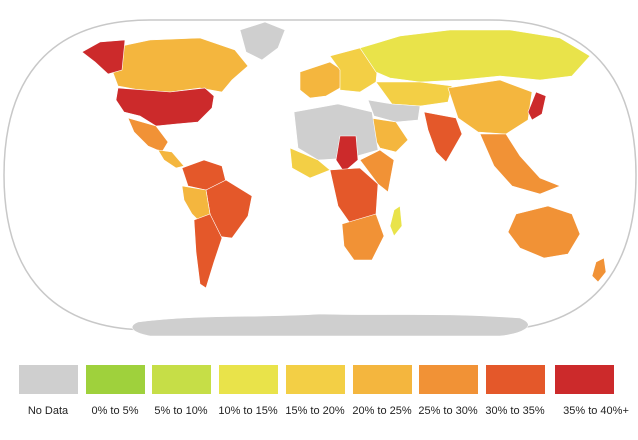 This screenshot has height=440, width=638. I want to click on region-europe-west, so click(321, 80).